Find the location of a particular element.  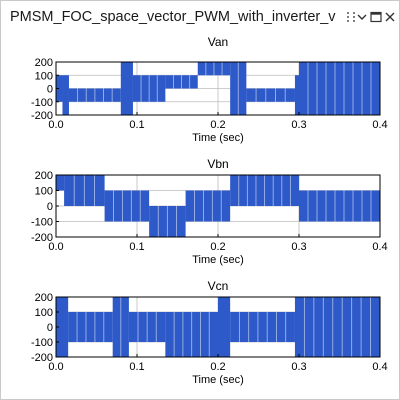

plot-title: Vcn is located at coordinates (218, 286).